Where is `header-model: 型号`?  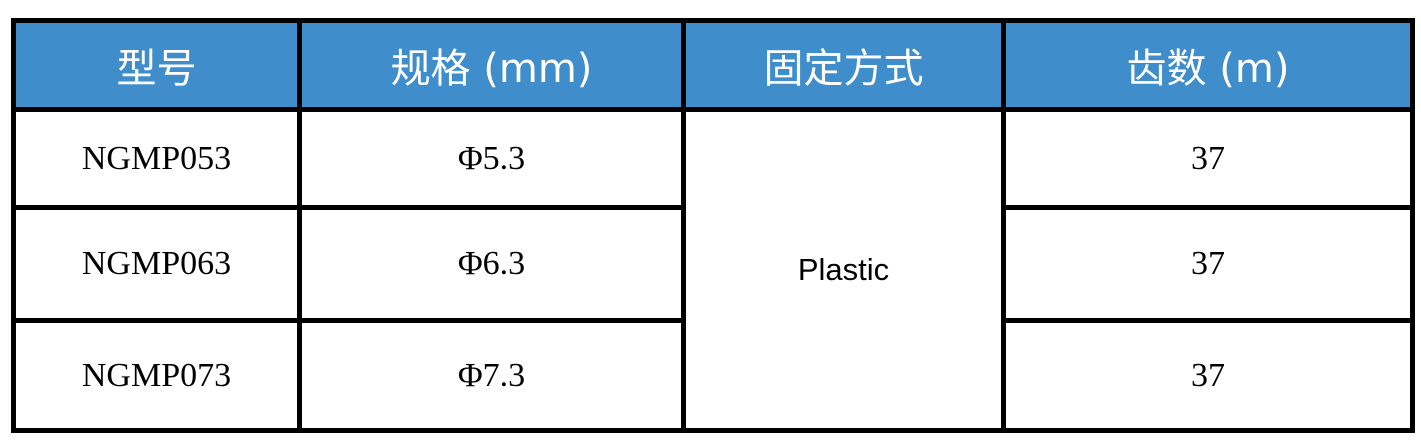 header-model: 型号 is located at coordinates (156, 65).